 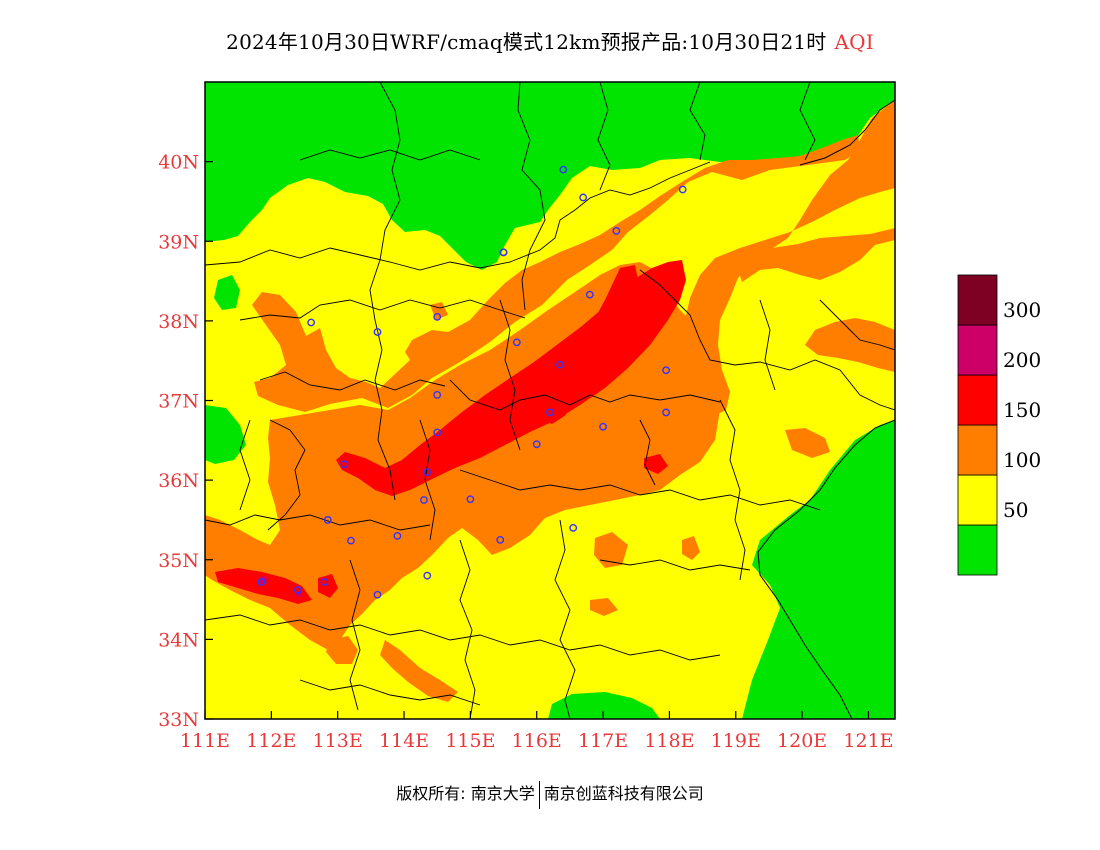 I want to click on title-main: 2024年10月30日WRF/cmaq模式12km预报产品:10月30日21时, so click(x=526, y=42).